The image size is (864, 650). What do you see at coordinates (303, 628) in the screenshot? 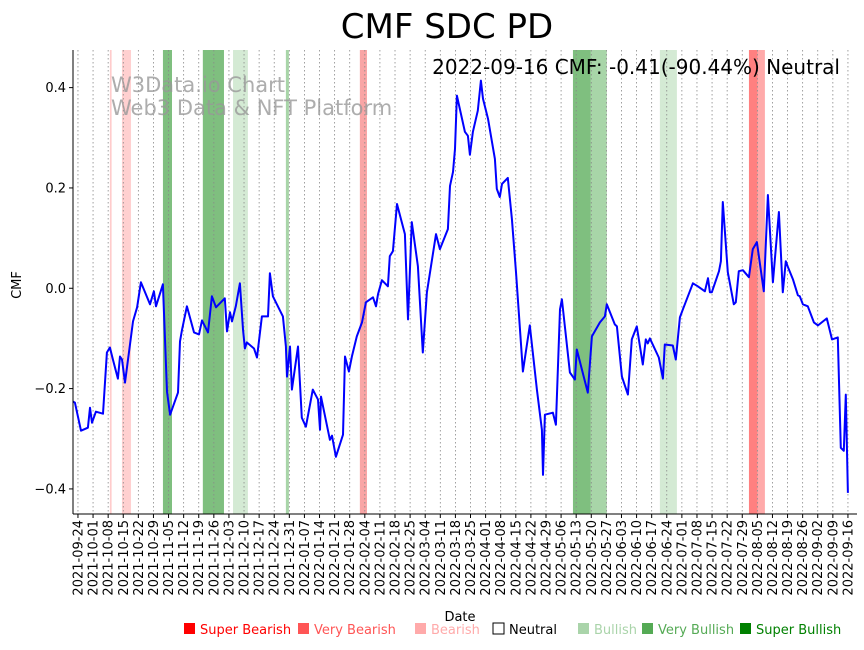
I see `legend-swatch-very-bearish` at bounding box center [303, 628].